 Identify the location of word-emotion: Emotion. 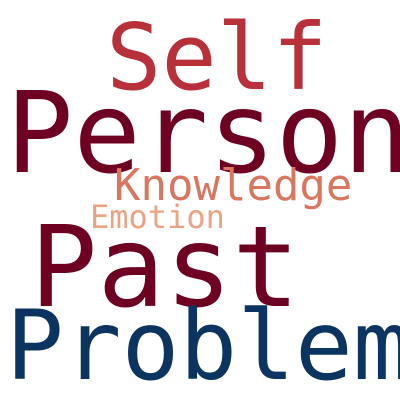
(157, 217).